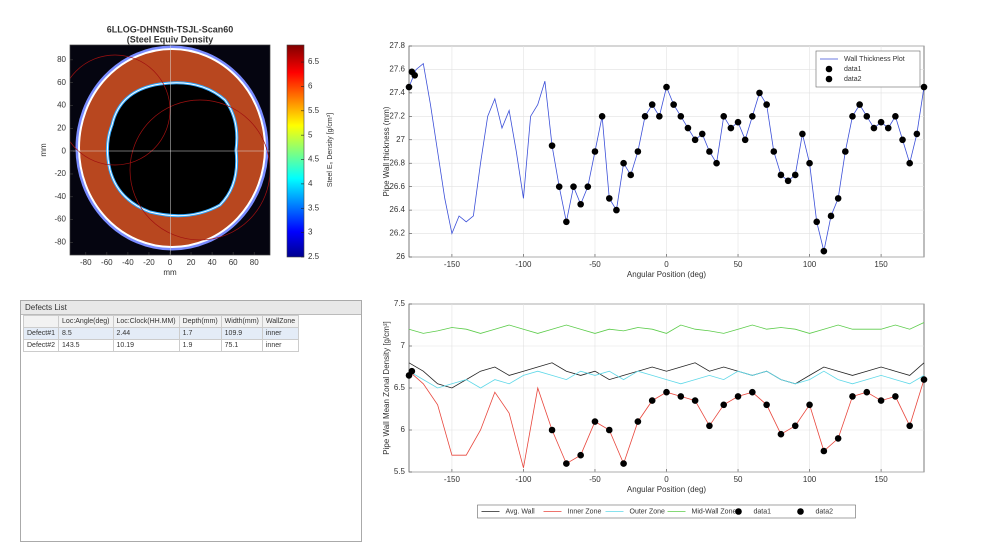 The height and width of the screenshot is (557, 1002). Describe the element at coordinates (191, 262) in the screenshot. I see `x-tick-label: 20` at that location.